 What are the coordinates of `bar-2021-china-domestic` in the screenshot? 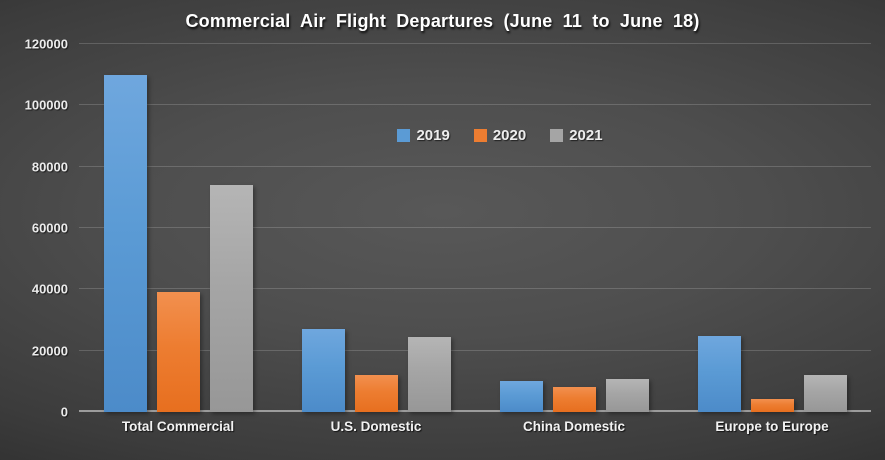 It's located at (627, 395).